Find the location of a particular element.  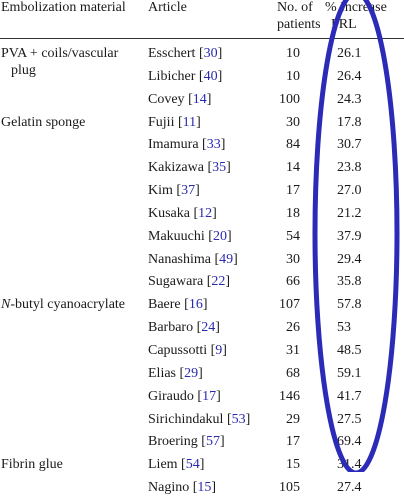

patients-cell: 31 is located at coordinates (293, 350).